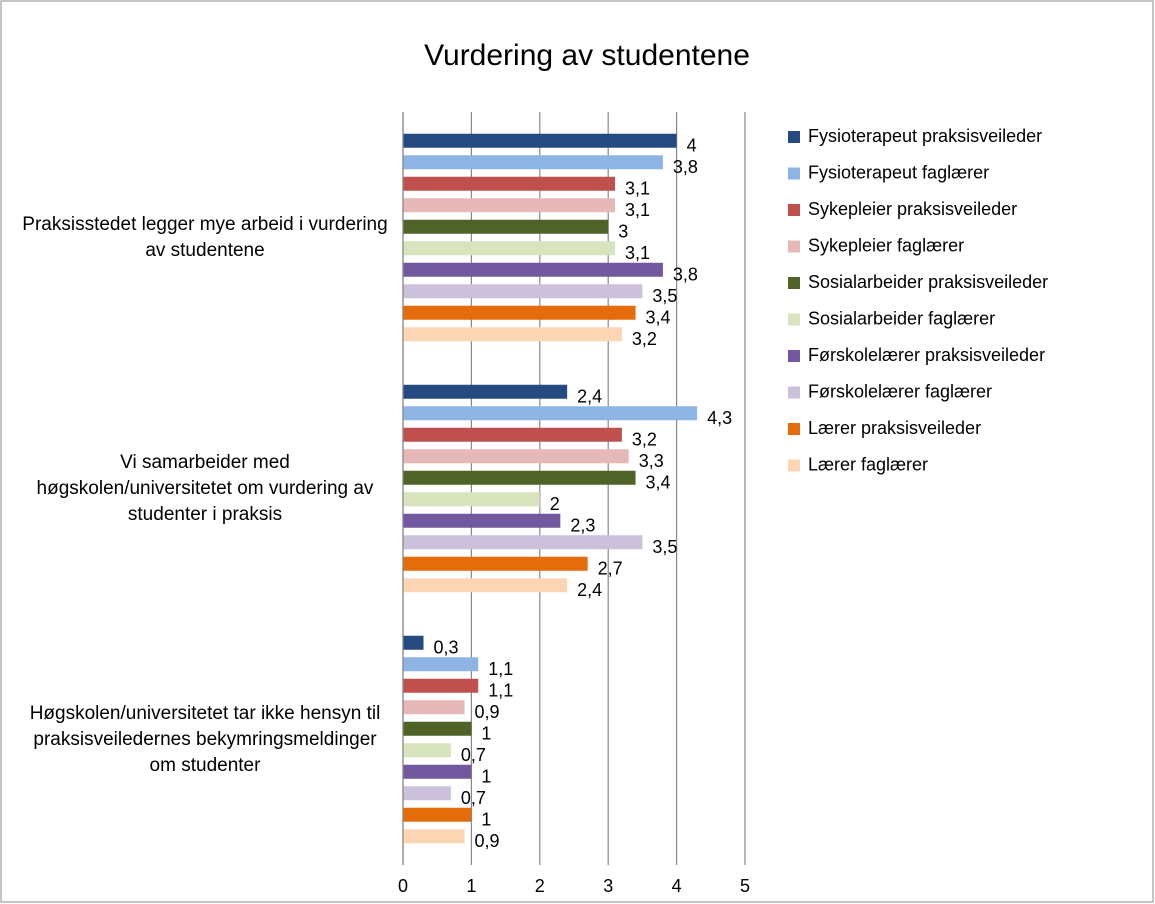 Image resolution: width=1155 pixels, height=904 pixels. What do you see at coordinates (868, 464) in the screenshot?
I see `legend-label: Lærer faglærer` at bounding box center [868, 464].